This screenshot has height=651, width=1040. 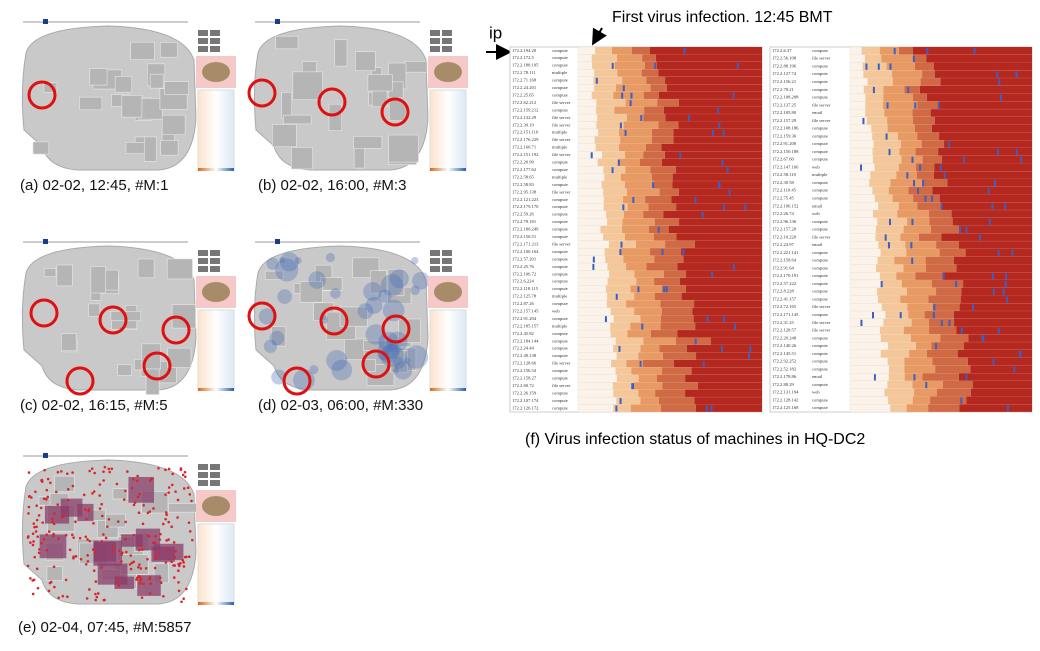 What do you see at coordinates (524, 392) in the screenshot?
I see `row-ip: 172.2.26.159` at bounding box center [524, 392].